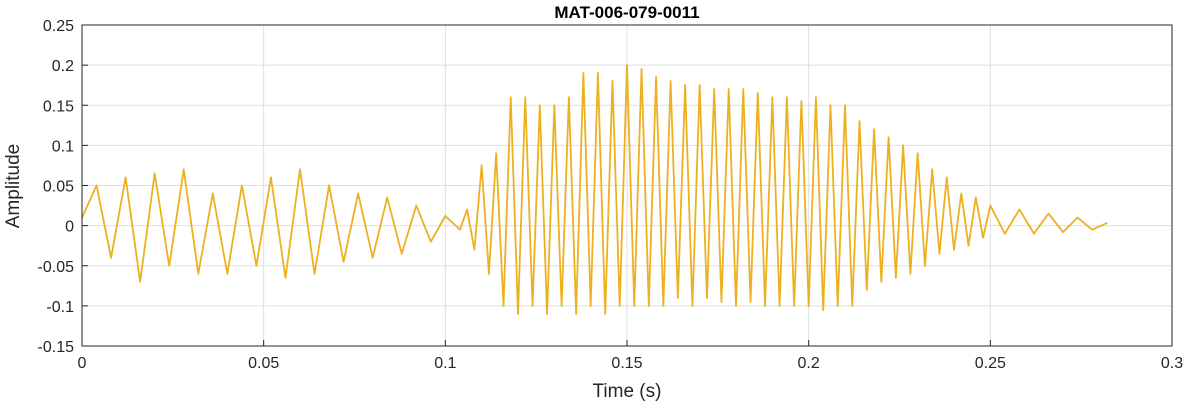  I want to click on y-tick-label: -0.05, so click(56, 267).